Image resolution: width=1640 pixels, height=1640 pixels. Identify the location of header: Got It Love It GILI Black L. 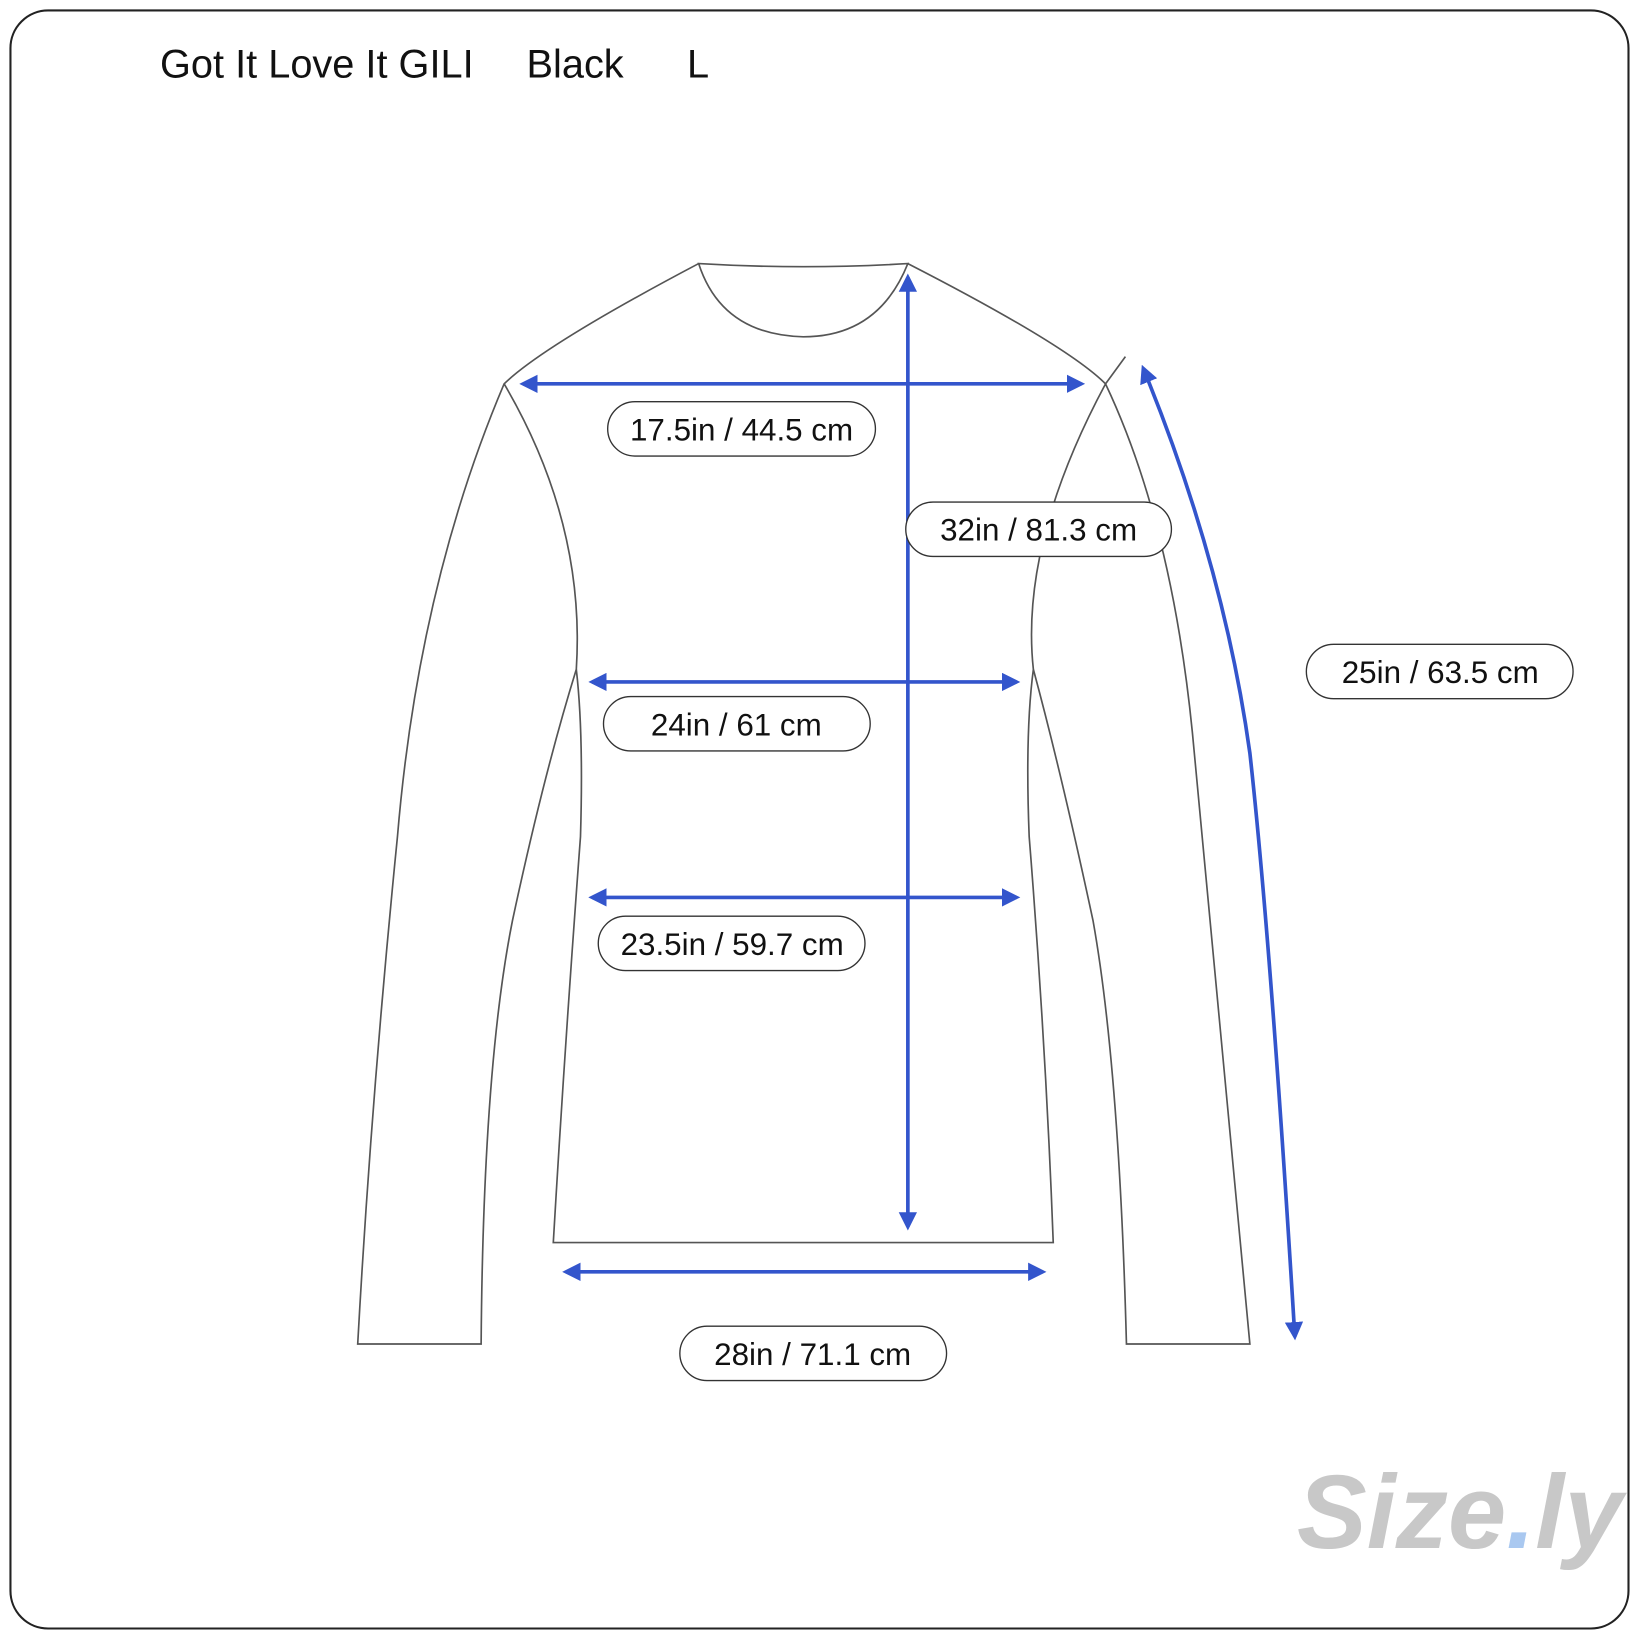
(434, 64).